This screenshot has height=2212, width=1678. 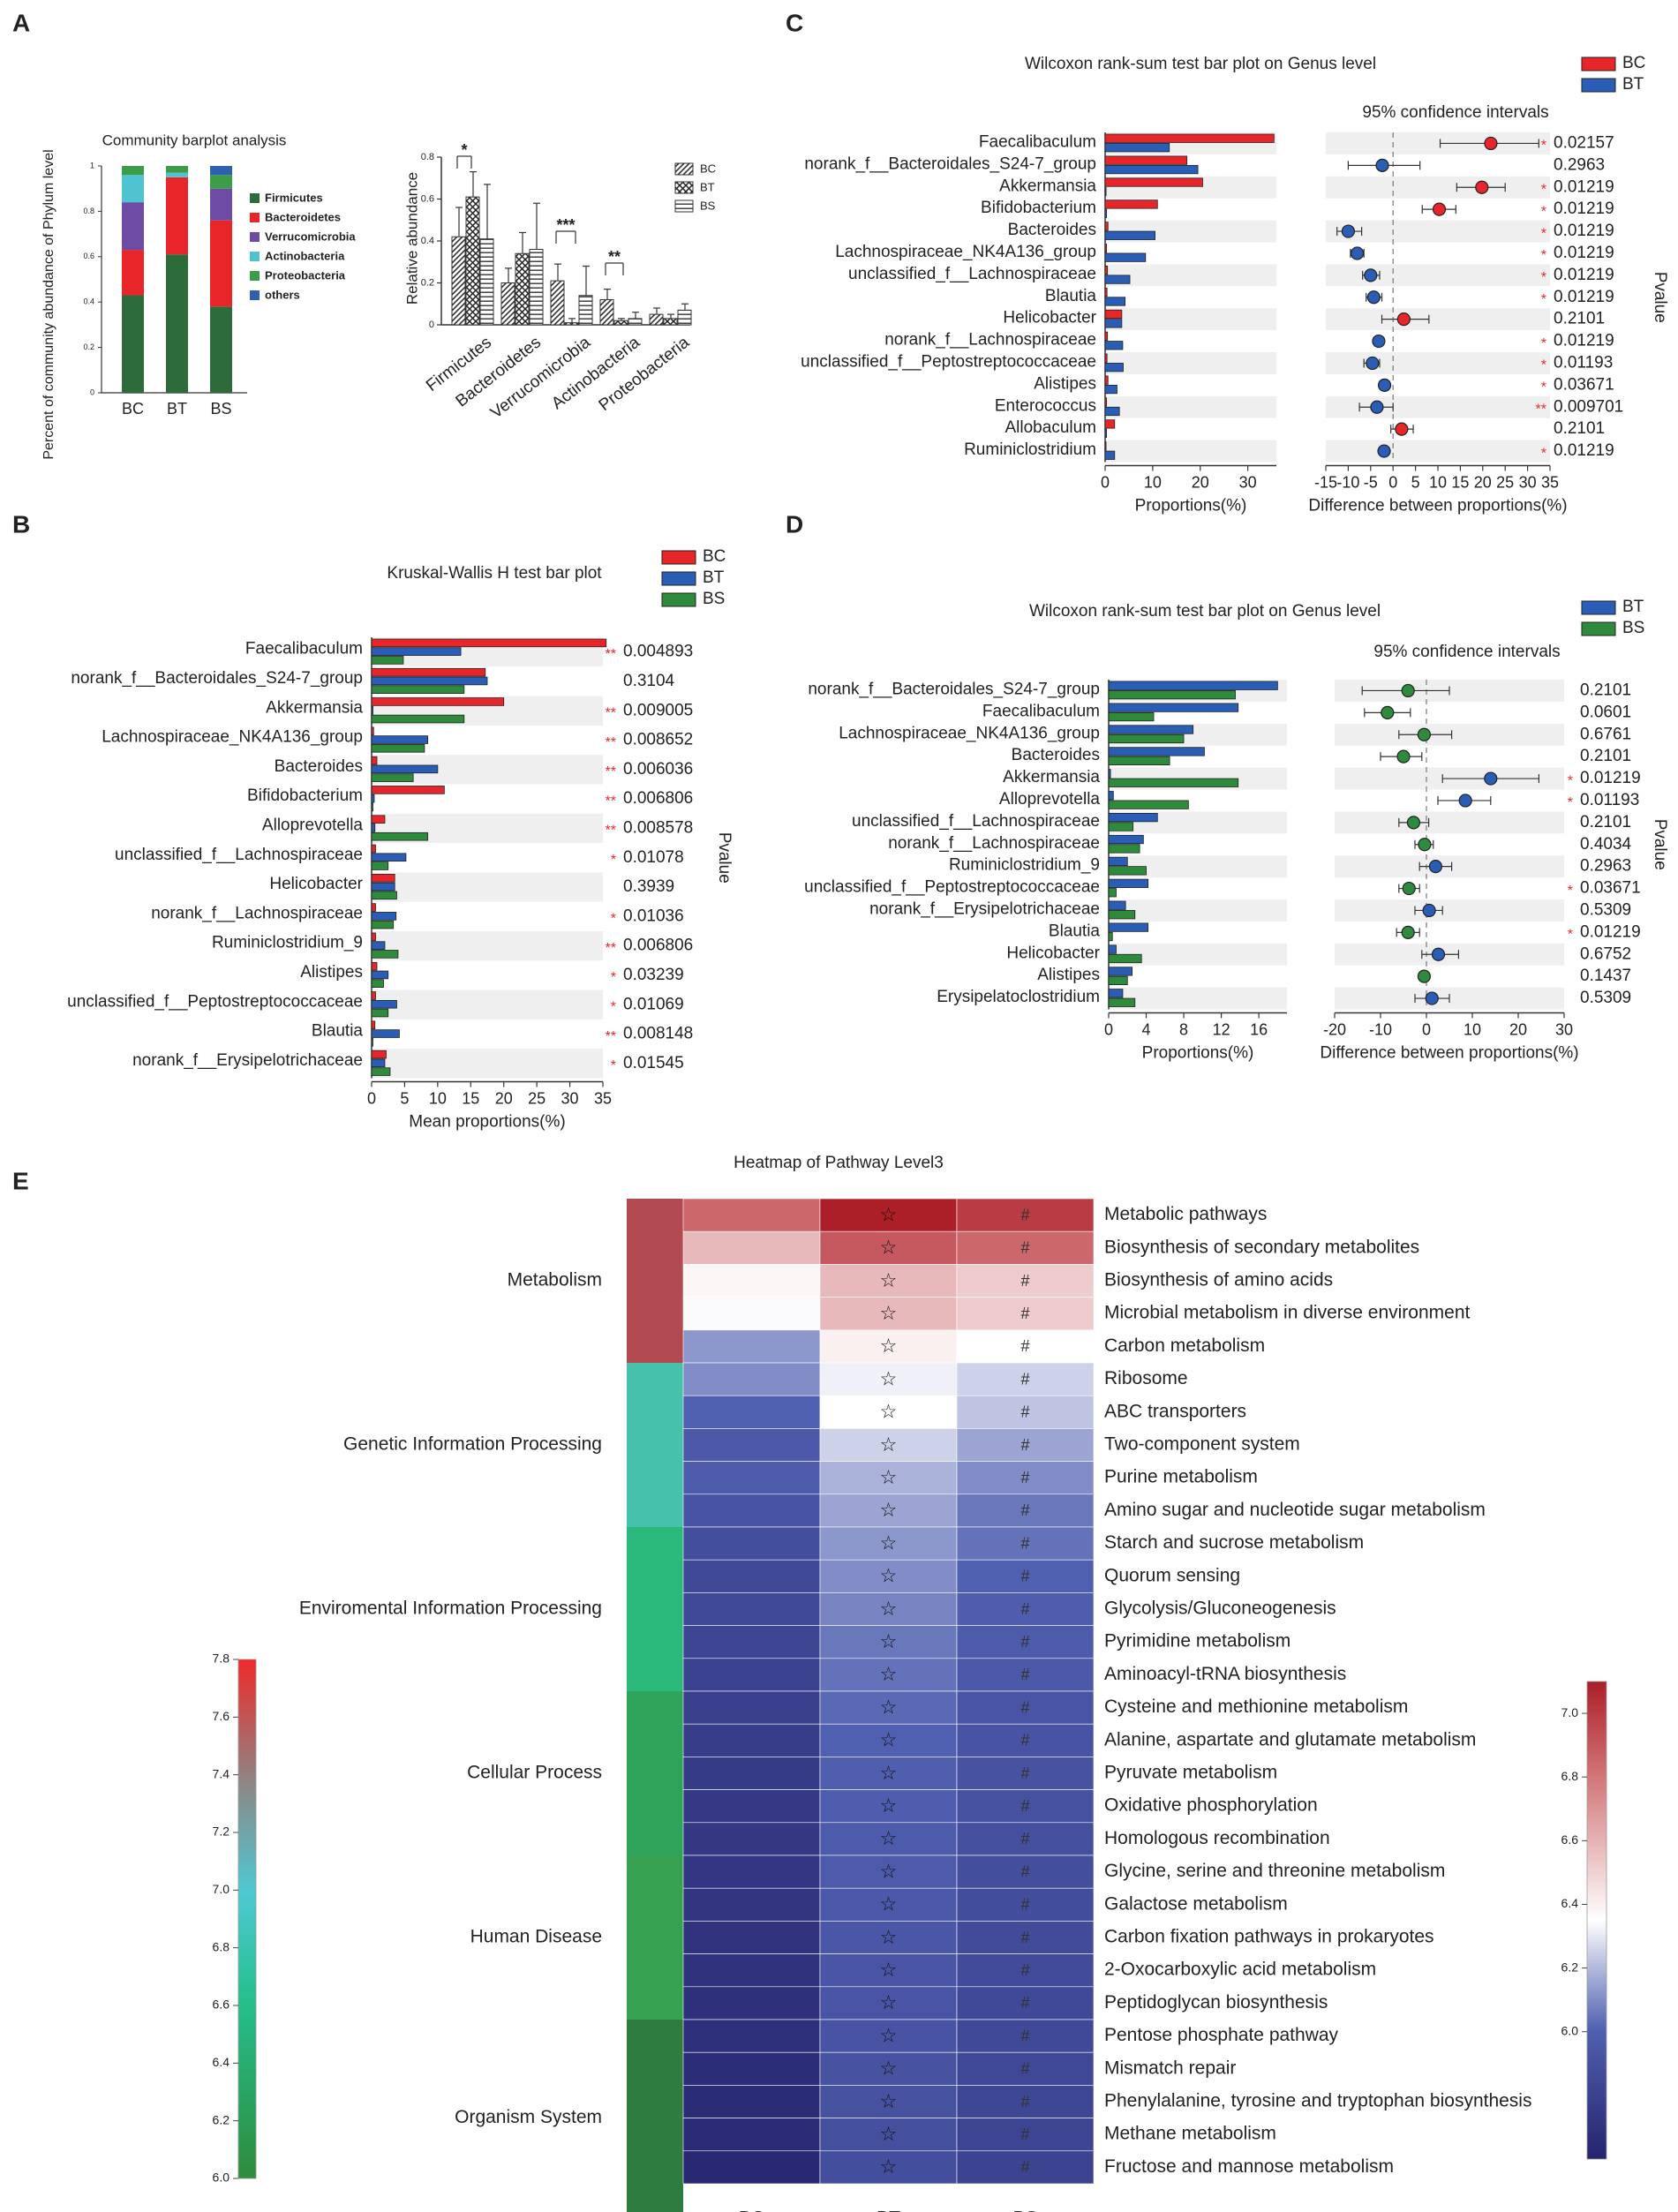 What do you see at coordinates (1051, 427) in the screenshot?
I see `category-label: Allobaculum` at bounding box center [1051, 427].